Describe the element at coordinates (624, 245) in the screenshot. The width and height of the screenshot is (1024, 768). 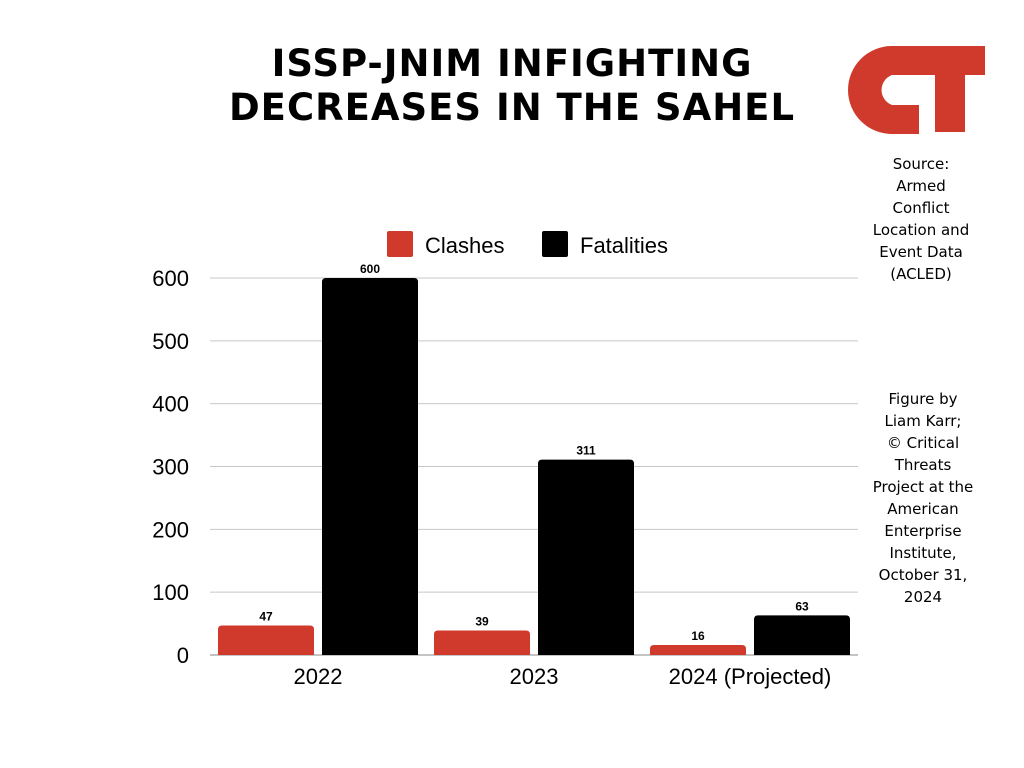
I see `legend-label-fatalities: Fatalities` at that location.